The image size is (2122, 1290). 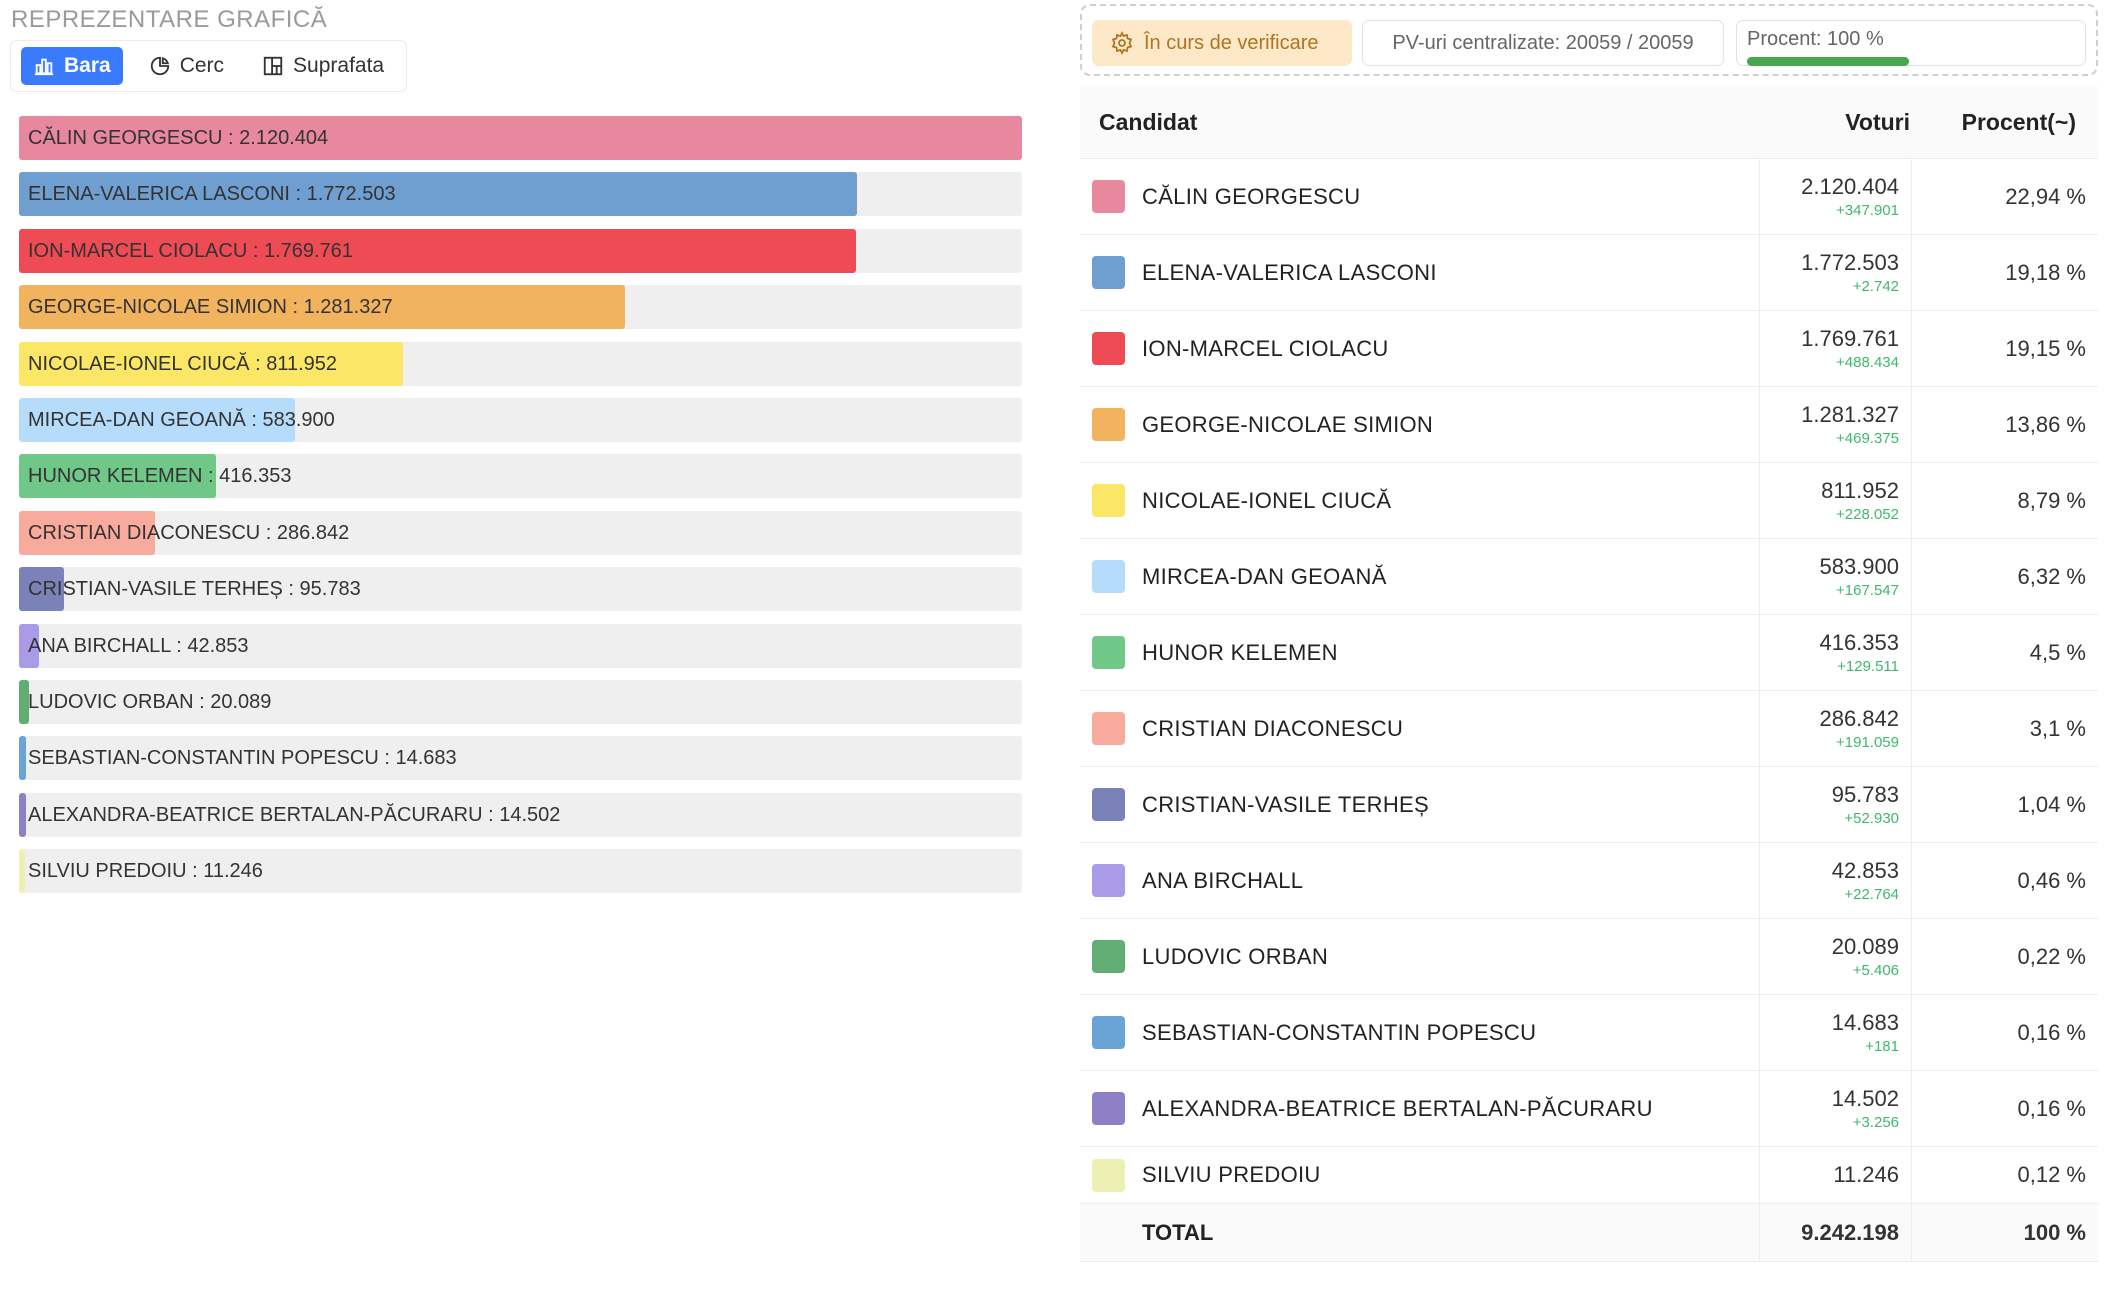 I want to click on bar-label: GEORGE-NICOLAE SIMION : 1.281.327, so click(x=210, y=307).